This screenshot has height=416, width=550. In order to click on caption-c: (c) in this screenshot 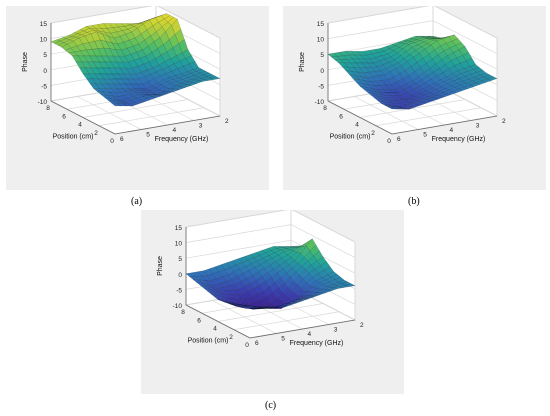, I will do `click(271, 405)`.